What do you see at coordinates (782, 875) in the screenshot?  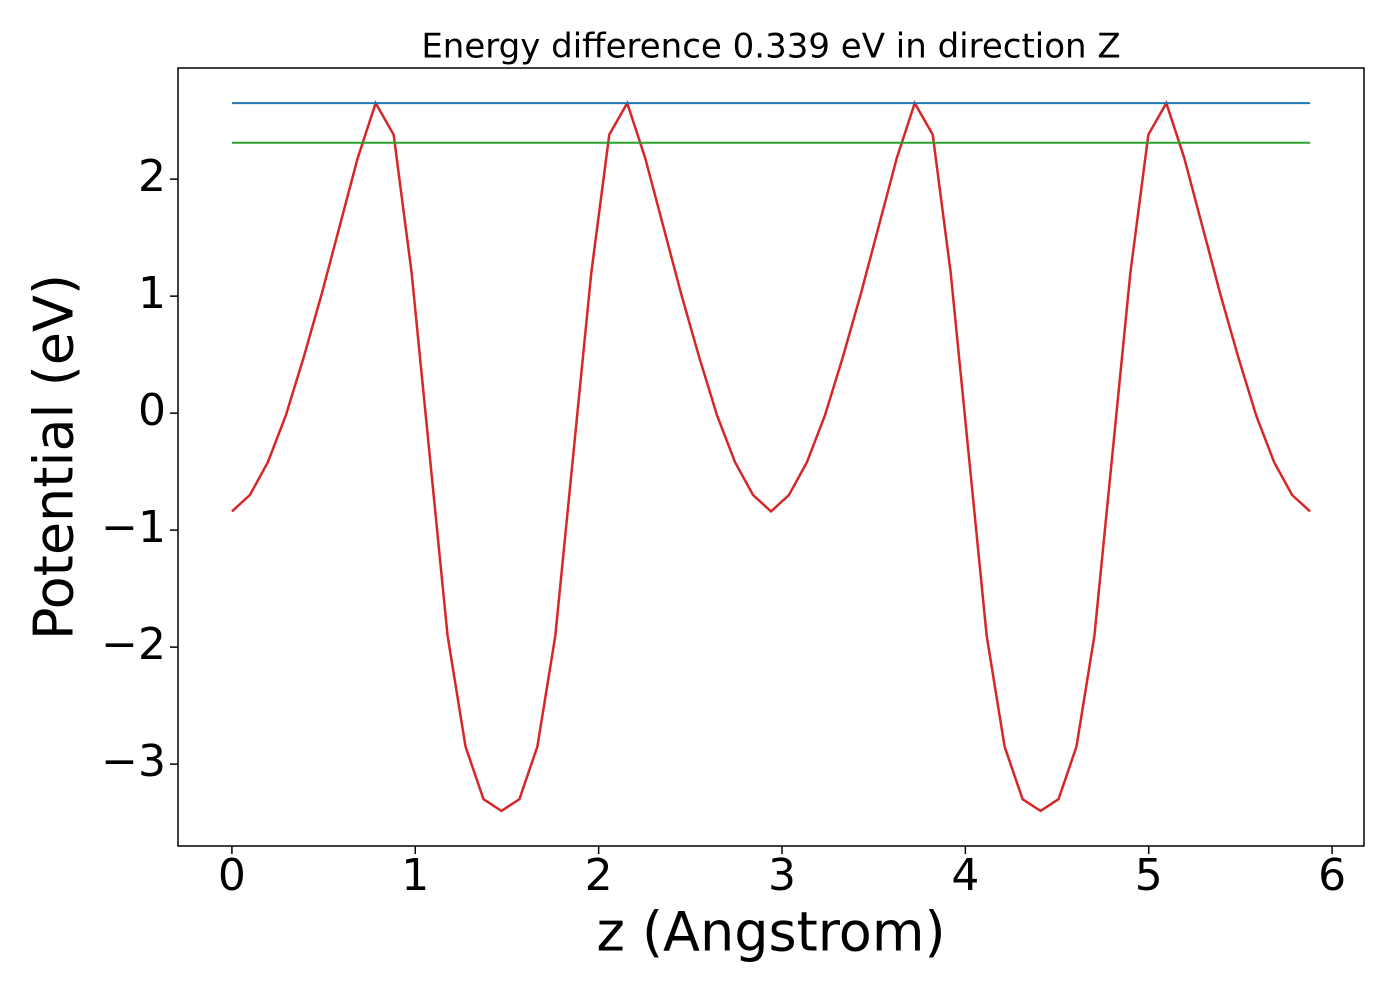 I see `x-tick-label: 3` at bounding box center [782, 875].